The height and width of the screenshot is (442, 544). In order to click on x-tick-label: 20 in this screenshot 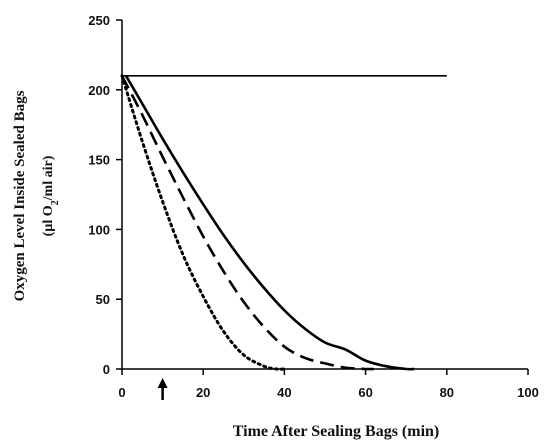, I will do `click(203, 392)`.